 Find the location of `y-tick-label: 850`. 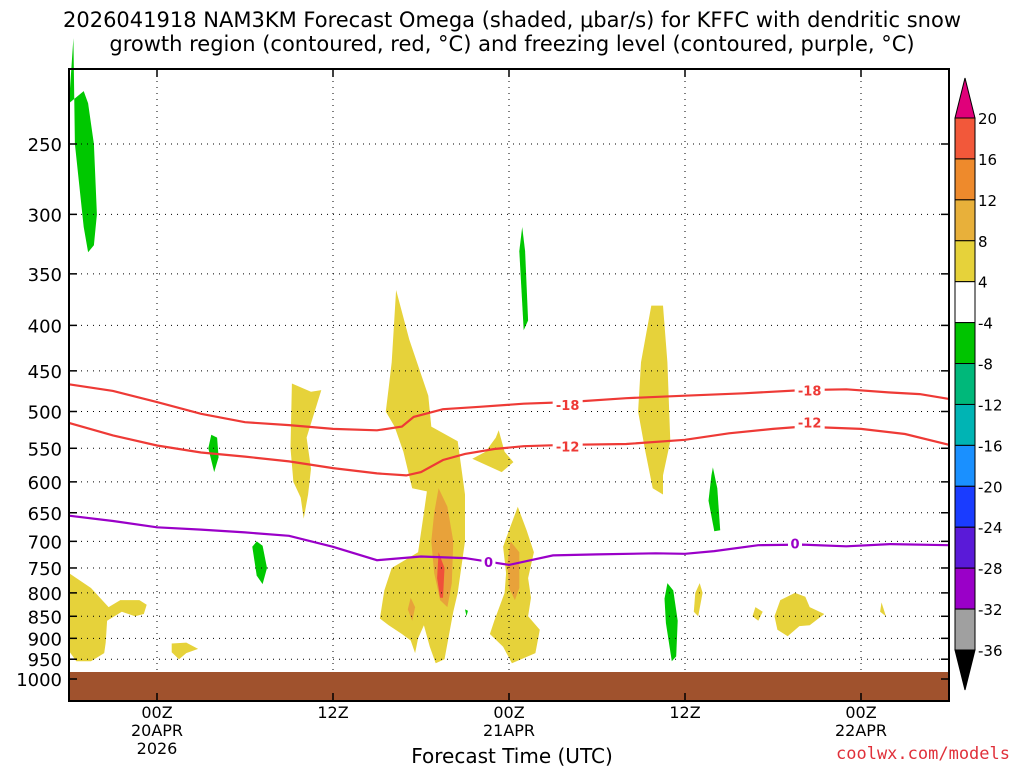

y-tick-label: 850 is located at coordinates (45, 617).